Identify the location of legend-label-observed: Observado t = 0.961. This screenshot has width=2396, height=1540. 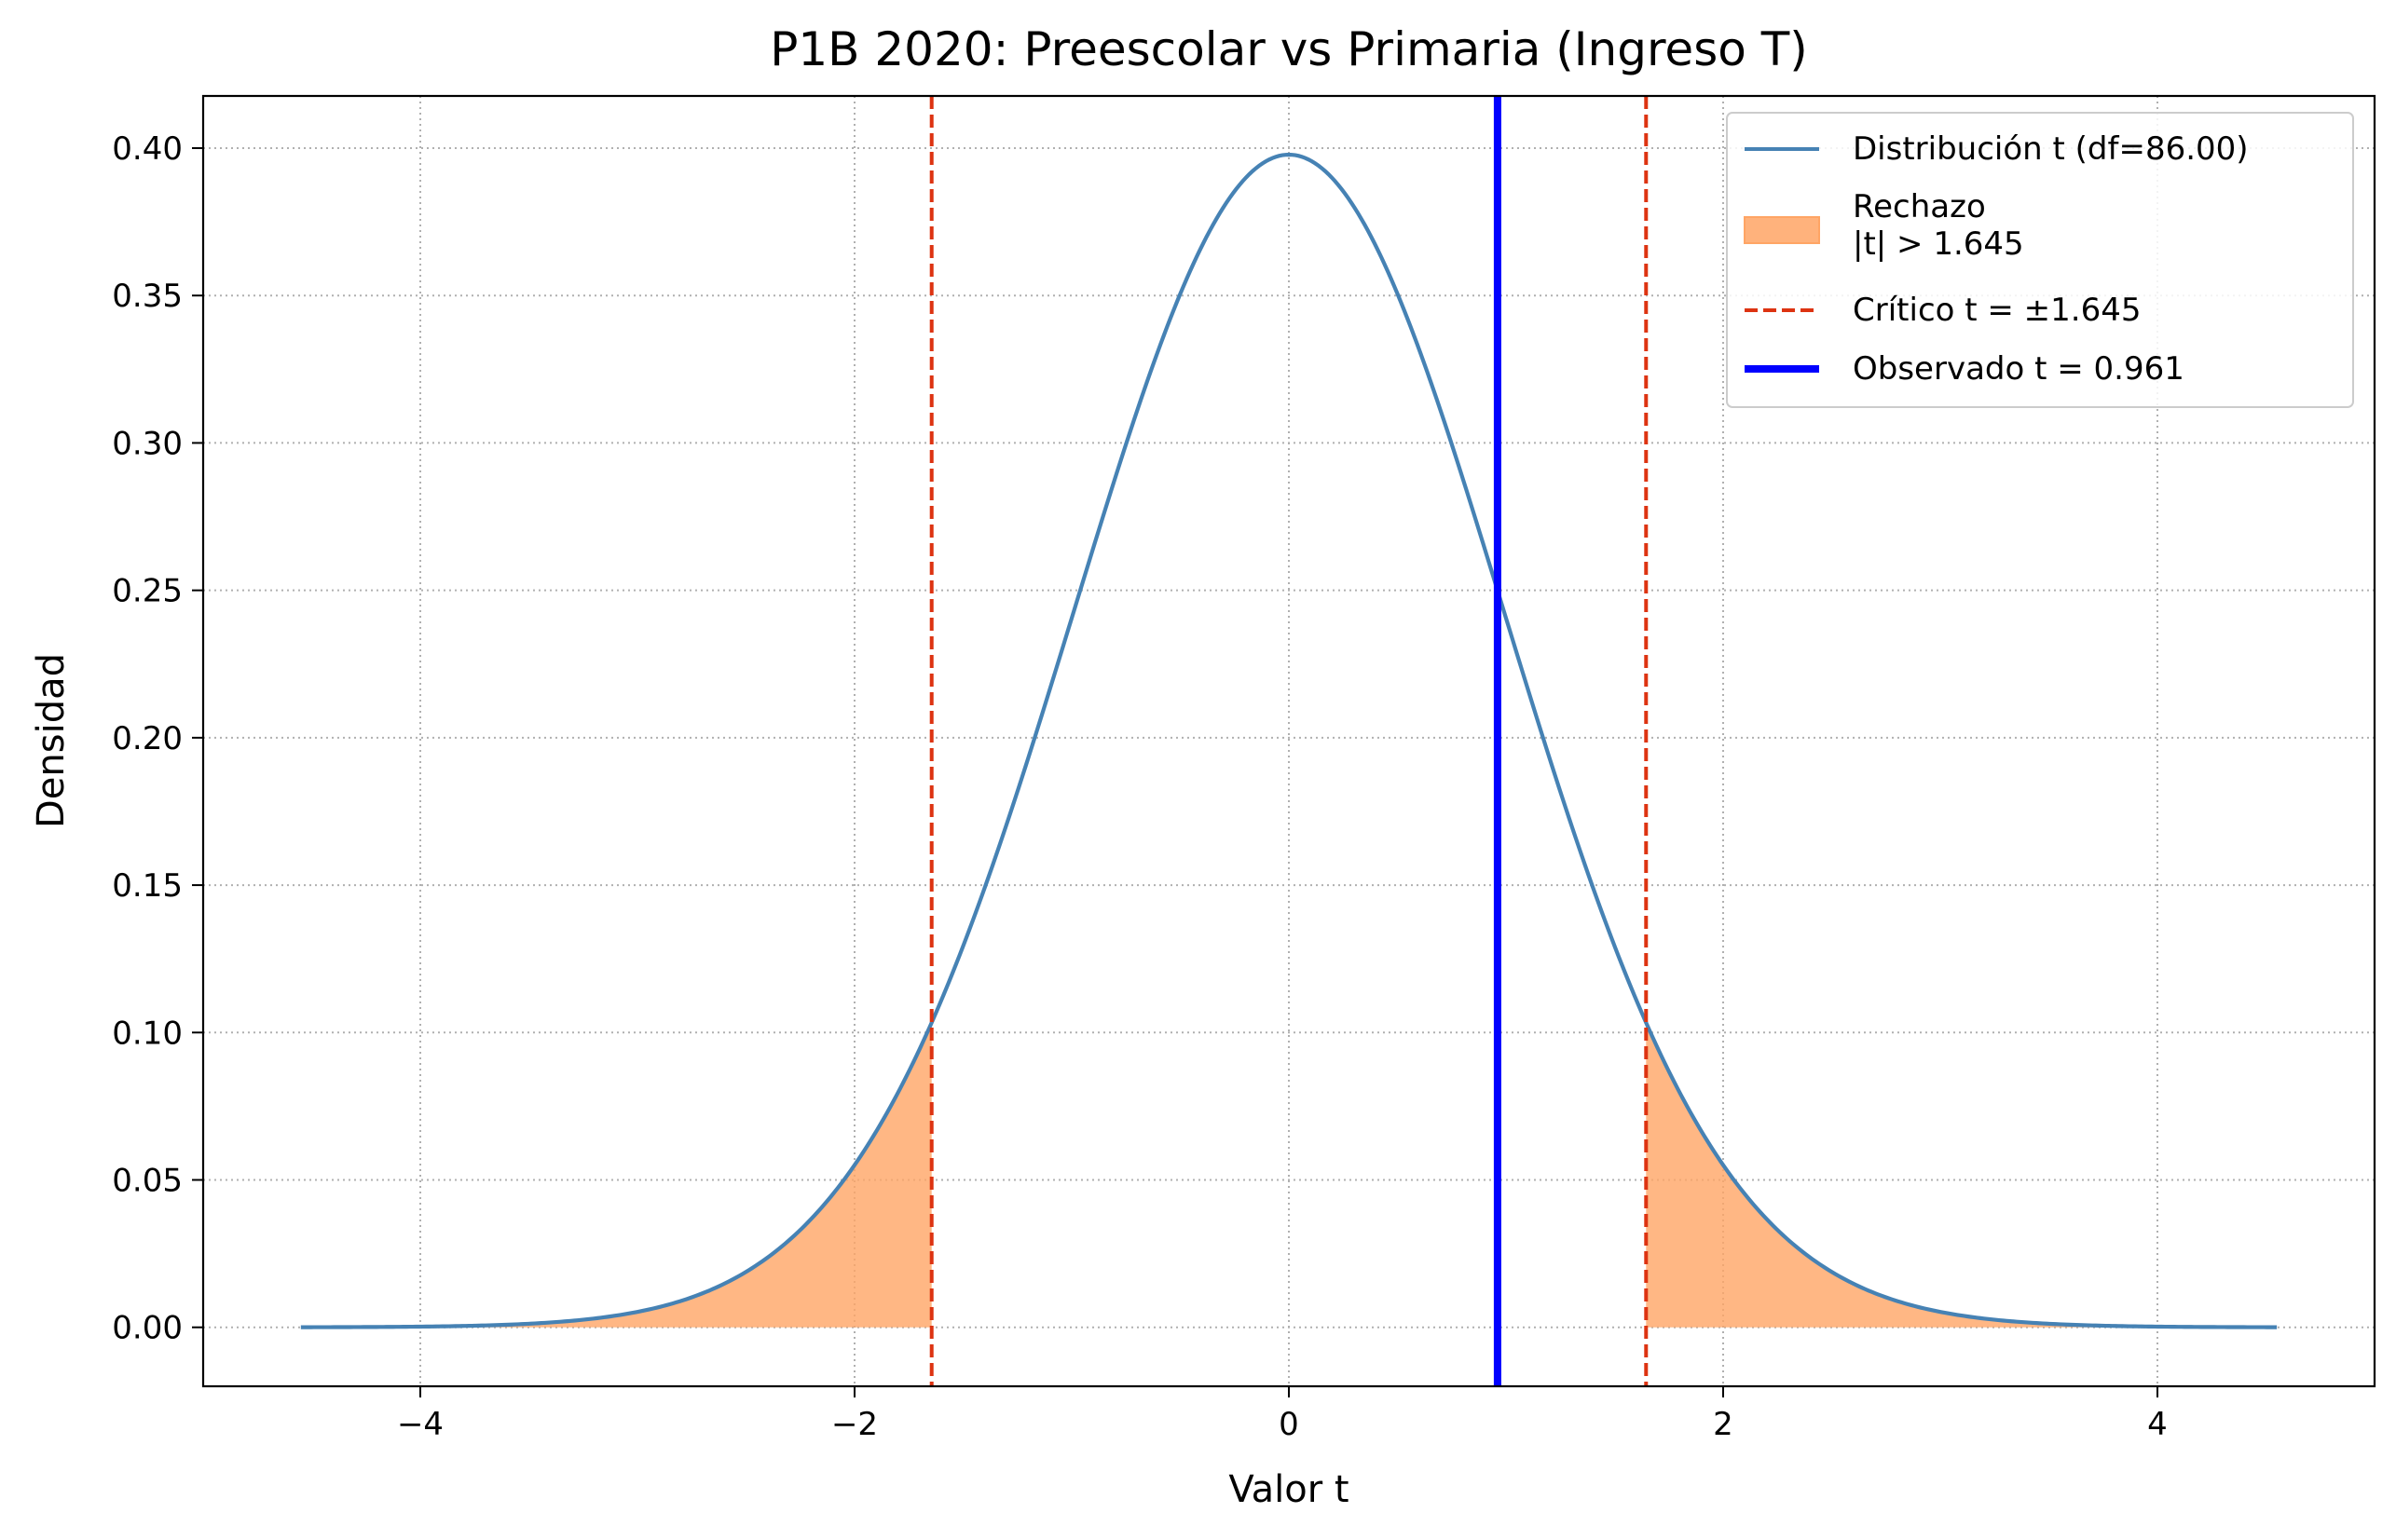
(2019, 369).